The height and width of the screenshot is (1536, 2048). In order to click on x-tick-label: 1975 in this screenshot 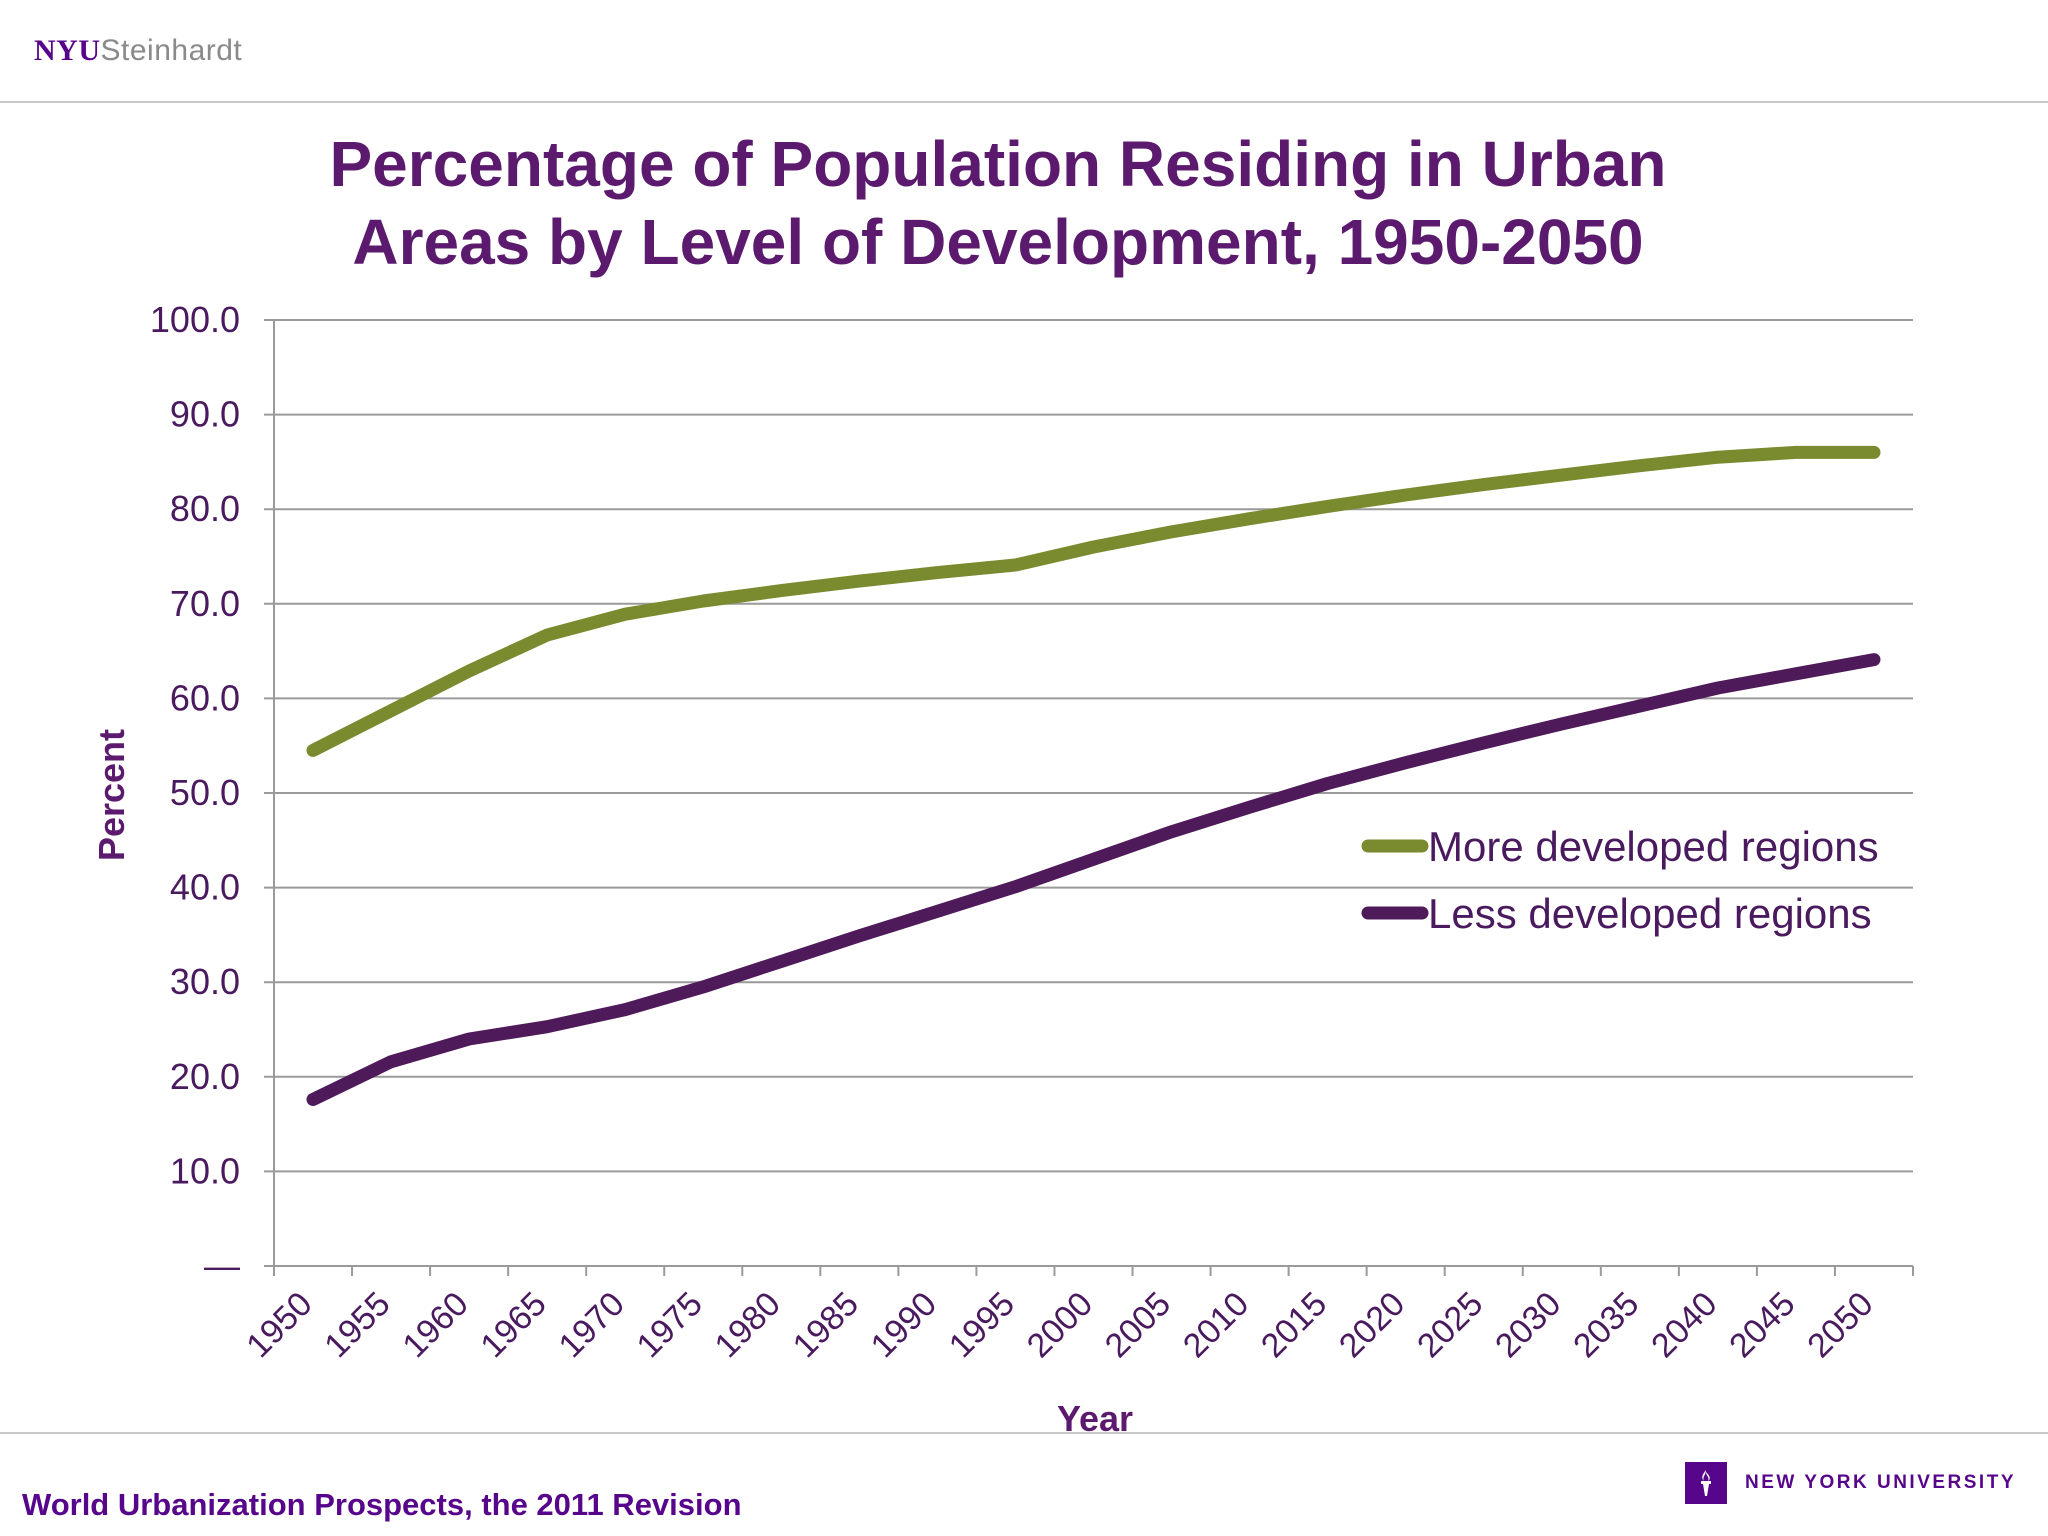, I will do `click(670, 1325)`.